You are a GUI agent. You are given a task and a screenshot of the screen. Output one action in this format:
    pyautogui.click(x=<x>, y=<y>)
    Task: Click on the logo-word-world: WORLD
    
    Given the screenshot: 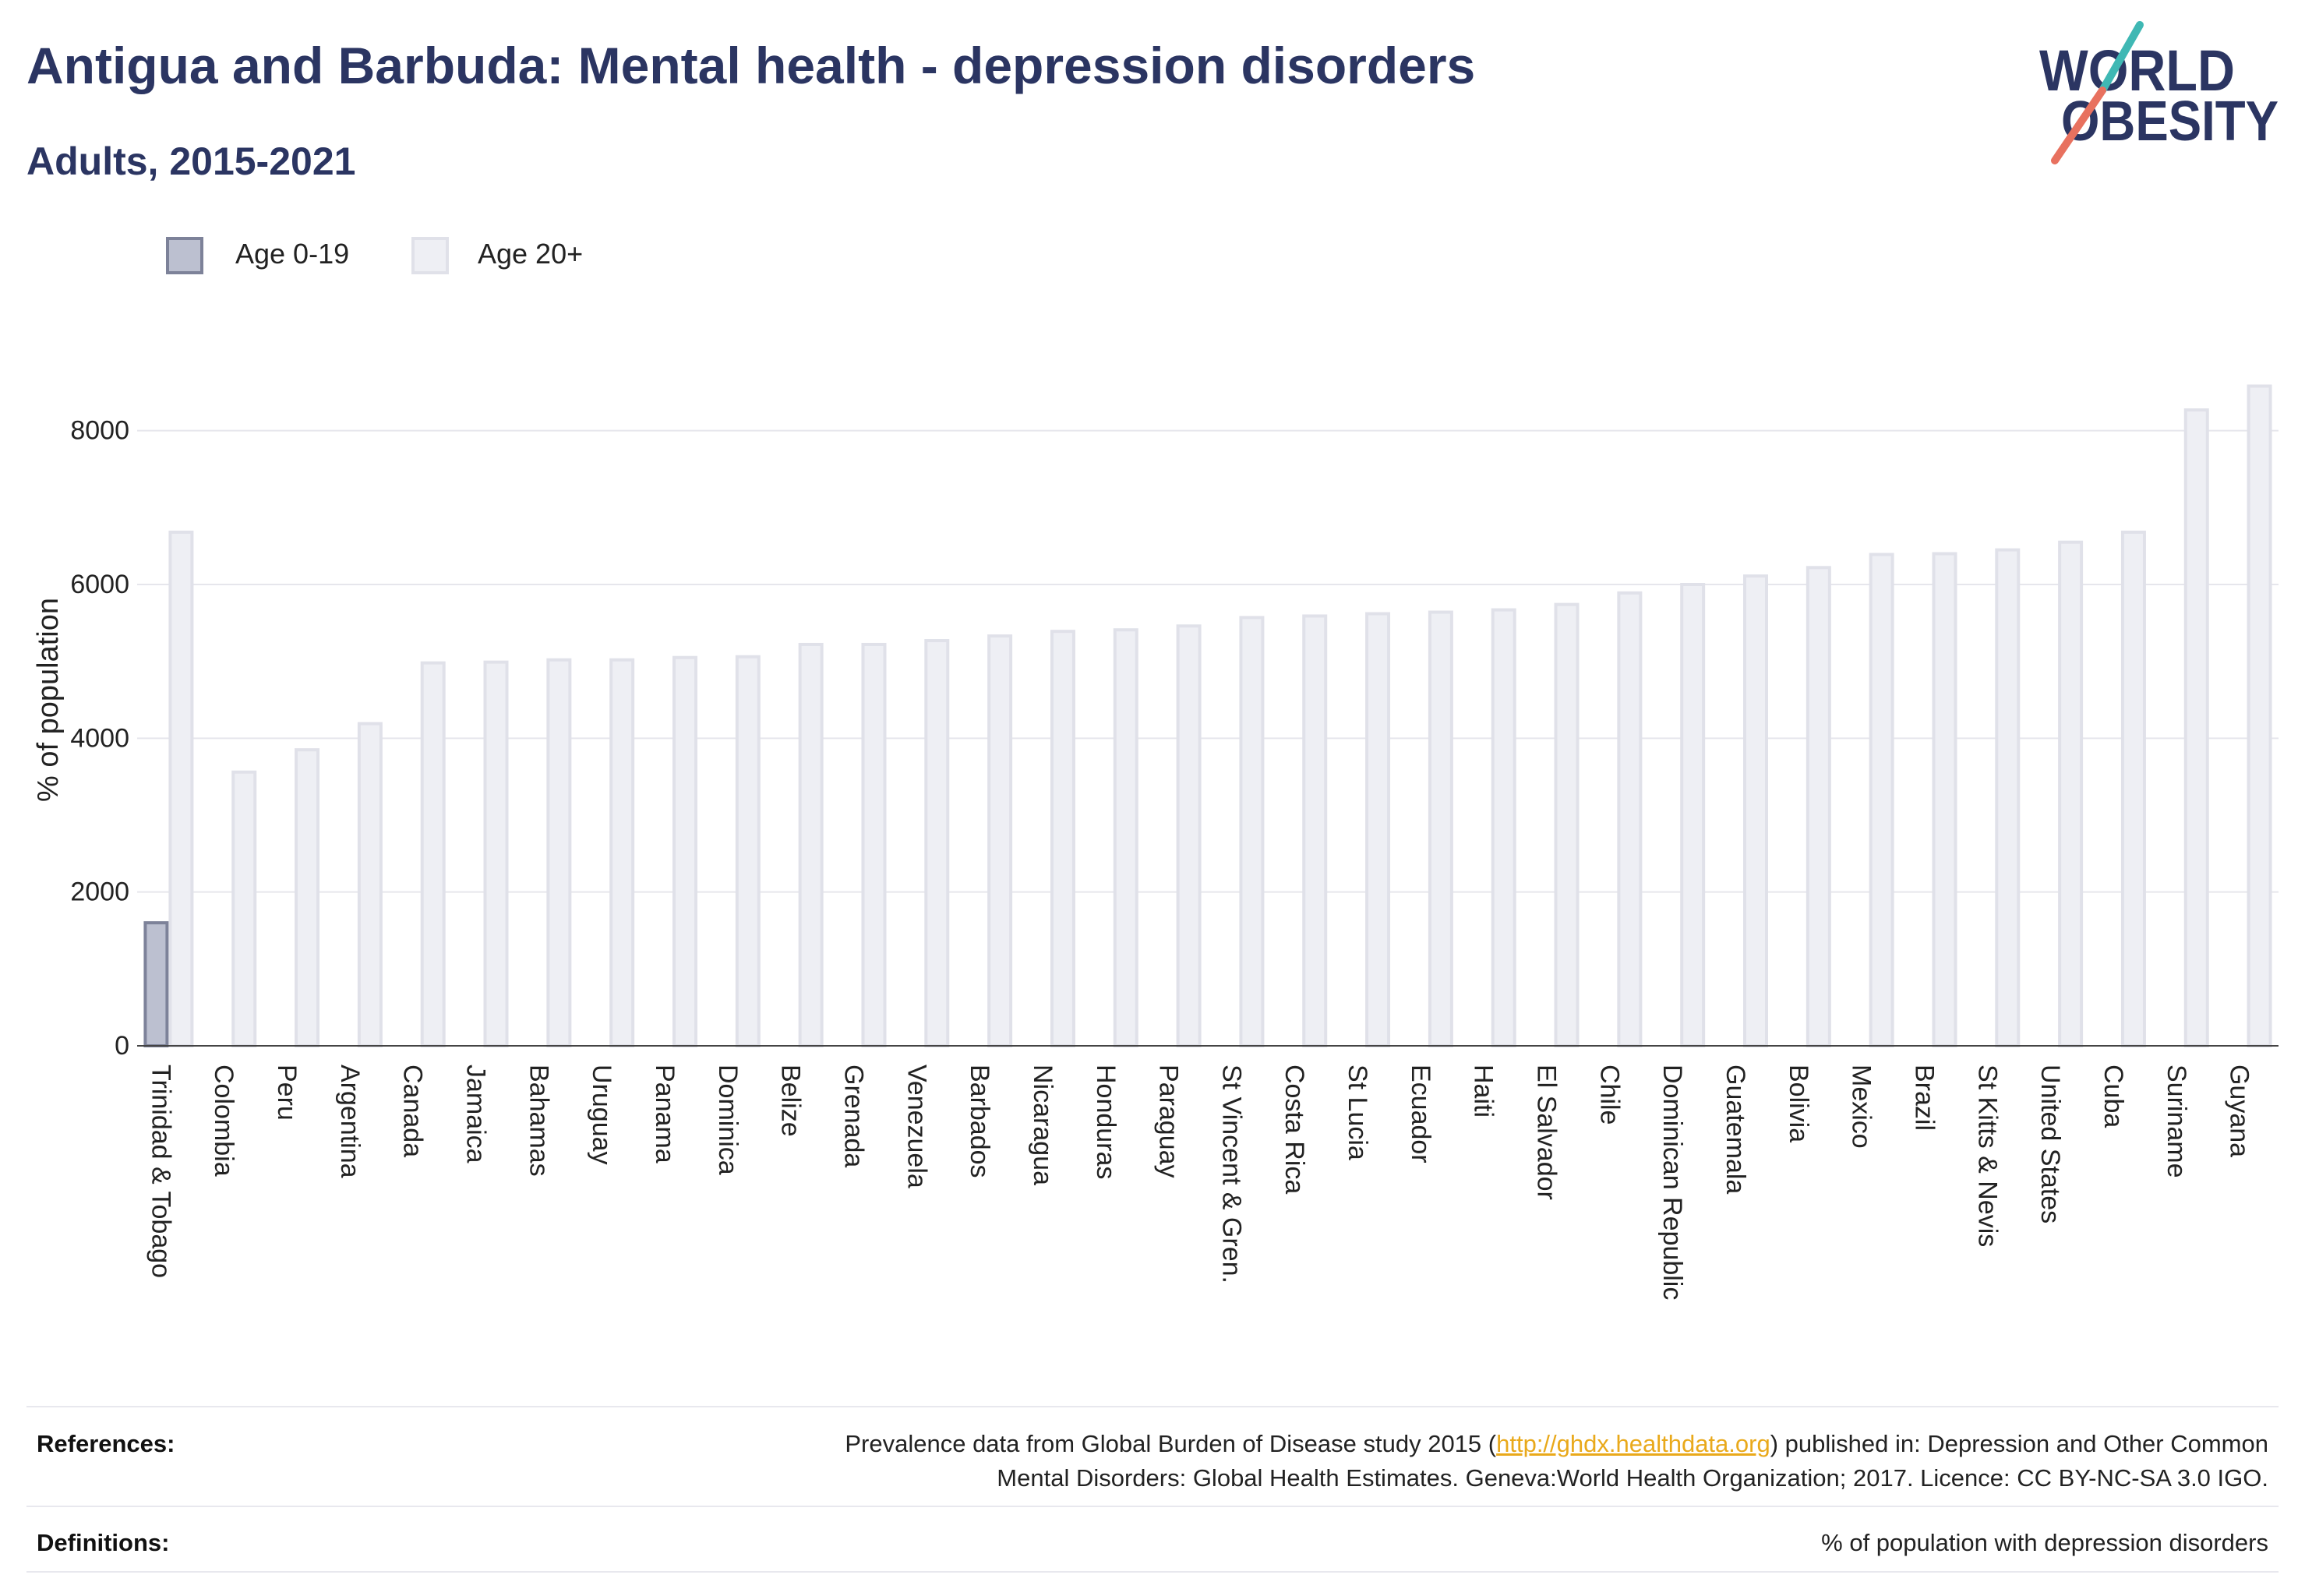 What is the action you would take?
    pyautogui.click(x=2137, y=70)
    